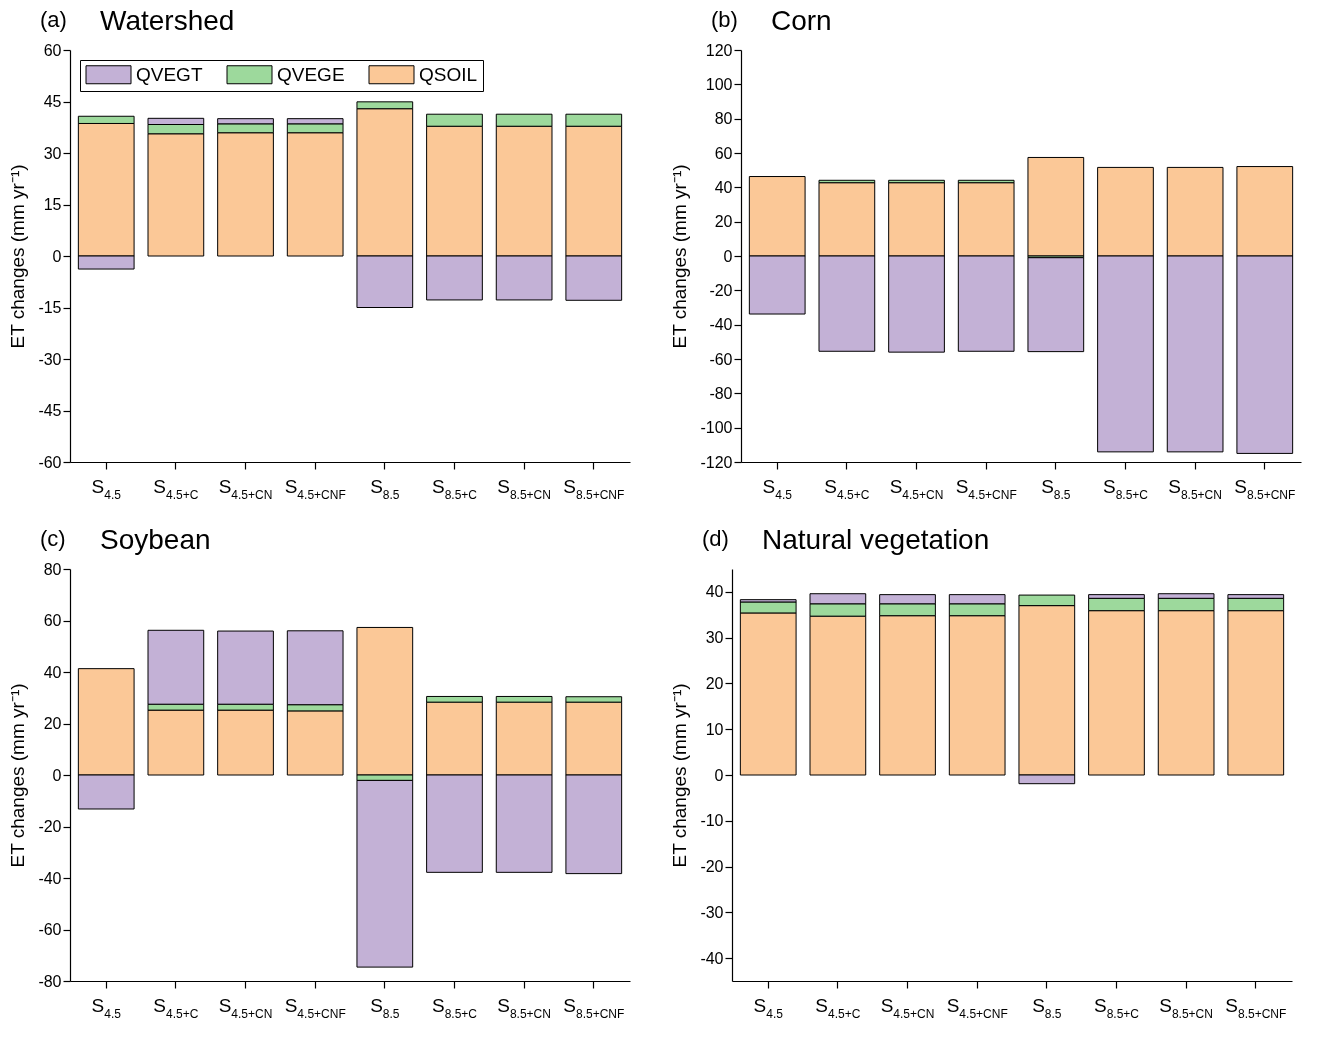  Describe the element at coordinates (50, 410) in the screenshot. I see `y-tick-label: -45` at that location.